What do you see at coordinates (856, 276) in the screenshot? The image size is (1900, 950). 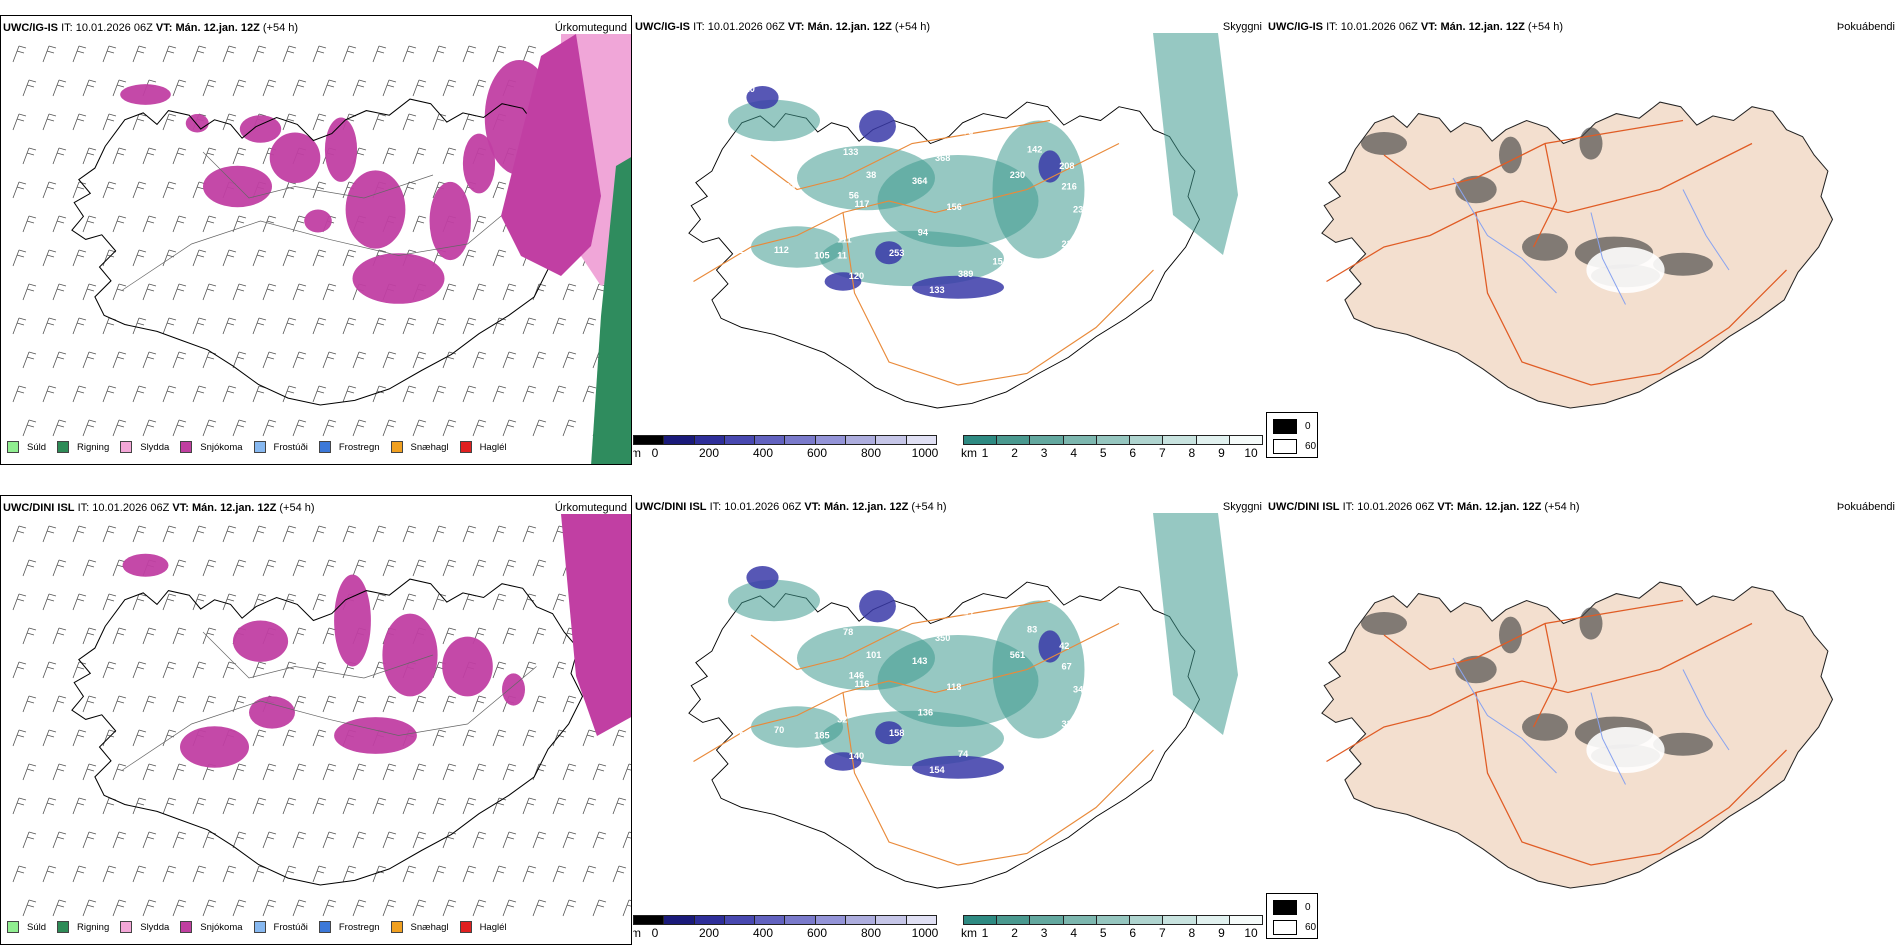 I see `visibility-value-label: 120` at bounding box center [856, 276].